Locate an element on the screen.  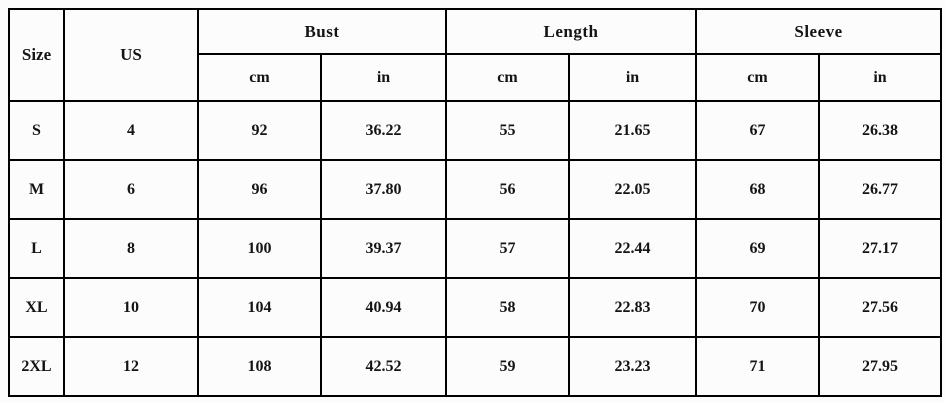
cell-length-cm: 55 is located at coordinates (508, 130).